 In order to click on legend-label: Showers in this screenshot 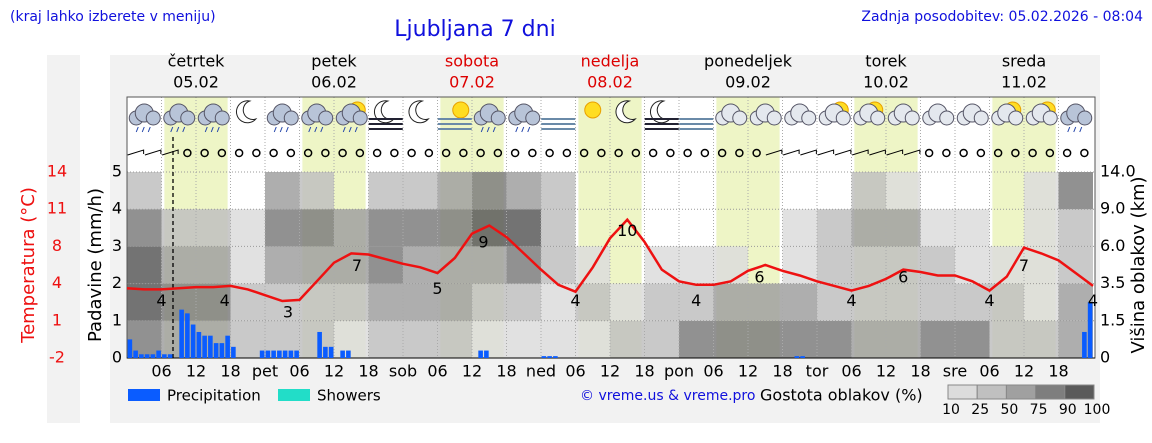, I will do `click(349, 396)`.